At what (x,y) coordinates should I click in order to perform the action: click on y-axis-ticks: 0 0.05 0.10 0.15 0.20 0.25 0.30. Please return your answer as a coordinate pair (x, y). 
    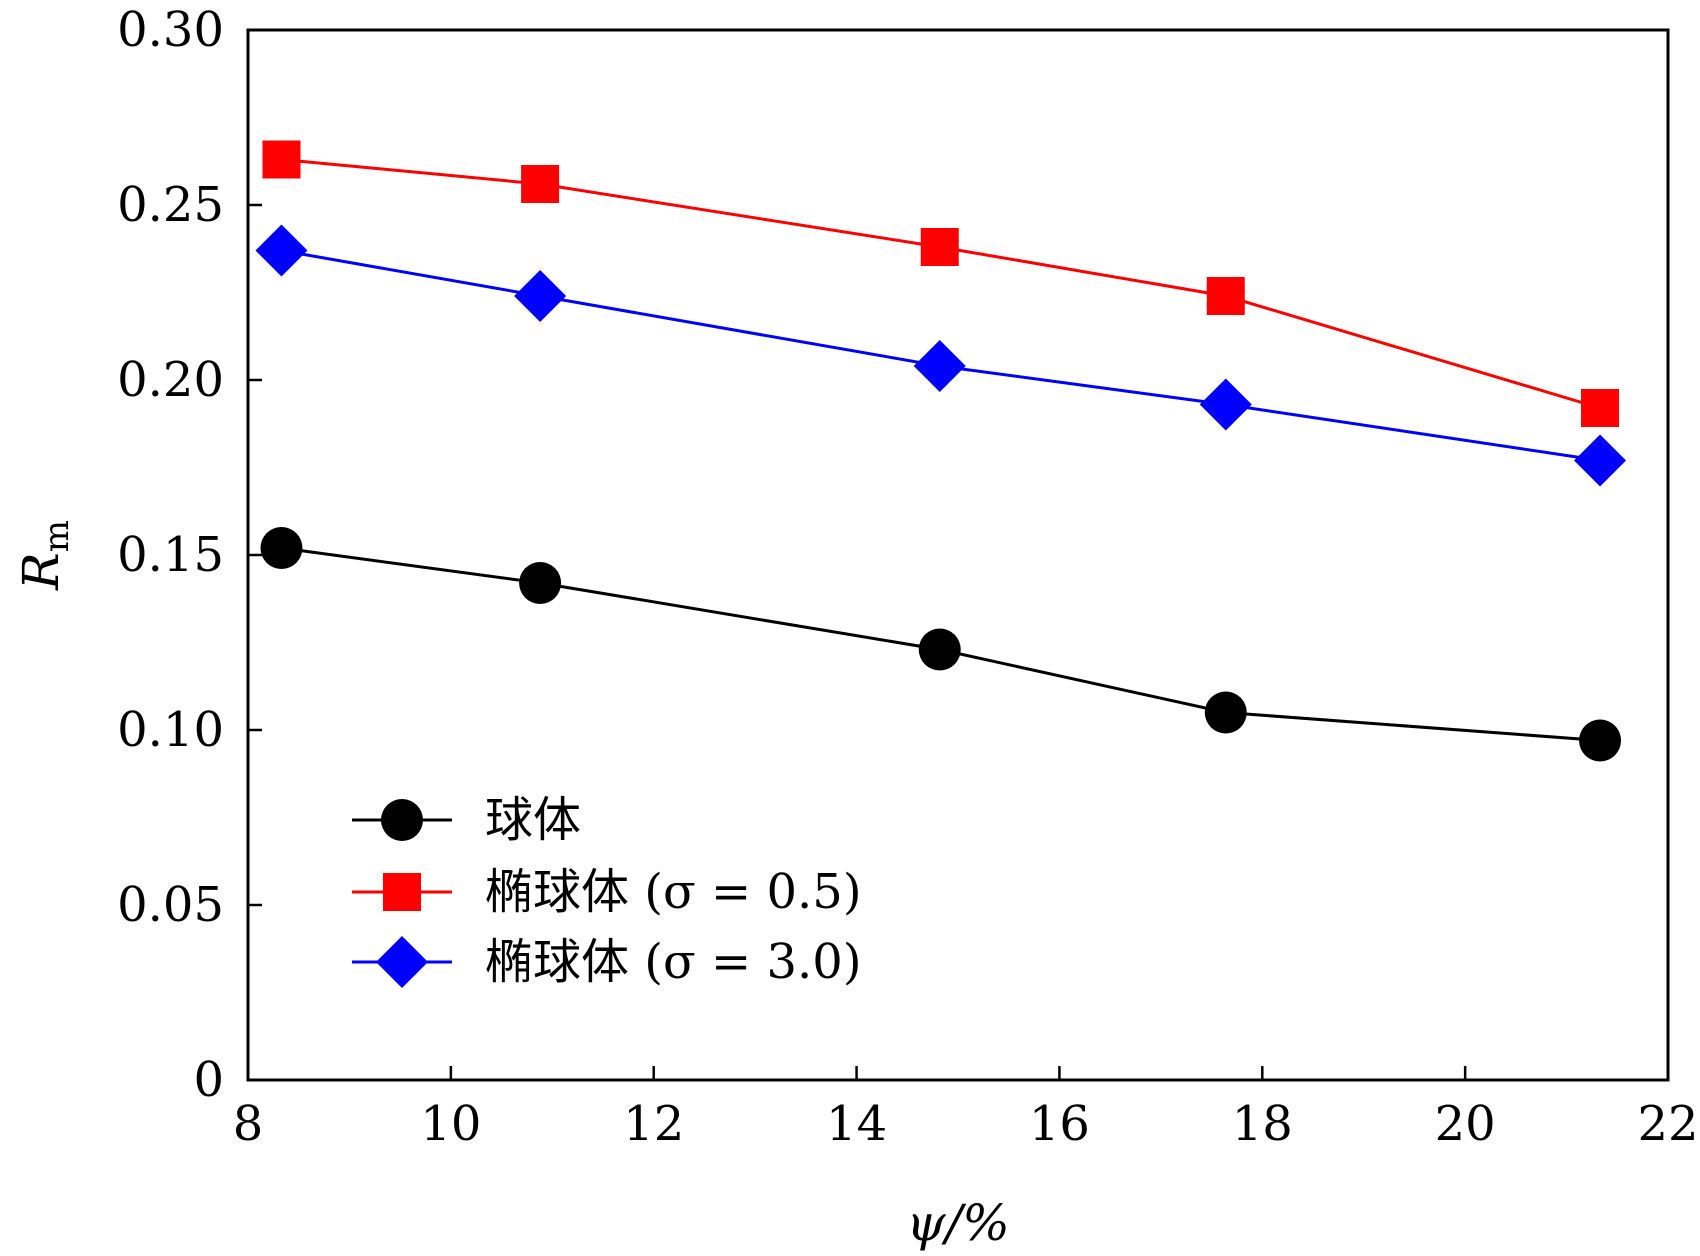
    Looking at the image, I should click on (189, 555).